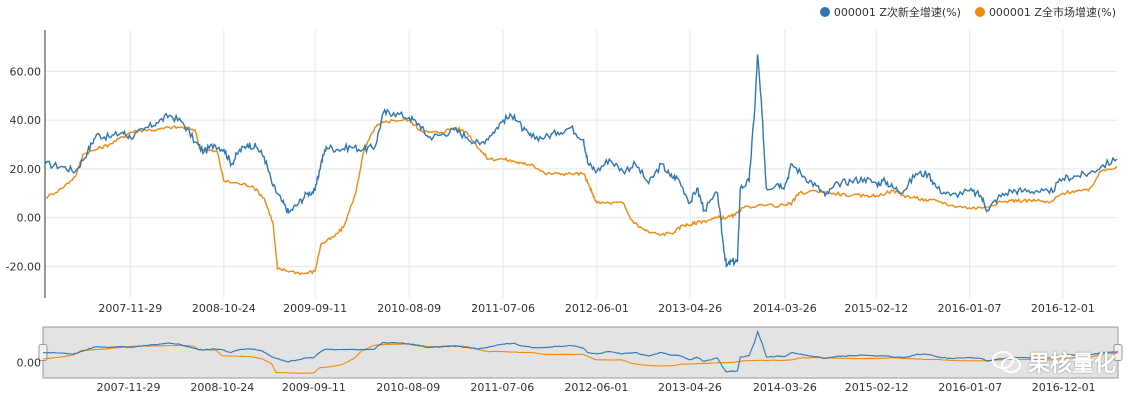  I want to click on x-tick-label: 2012-06-01, so click(597, 308).